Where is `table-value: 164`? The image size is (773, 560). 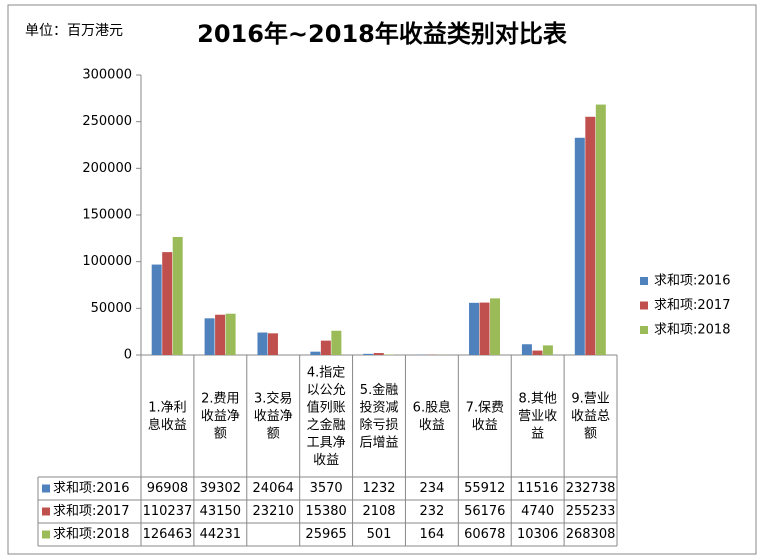 table-value: 164 is located at coordinates (431, 534).